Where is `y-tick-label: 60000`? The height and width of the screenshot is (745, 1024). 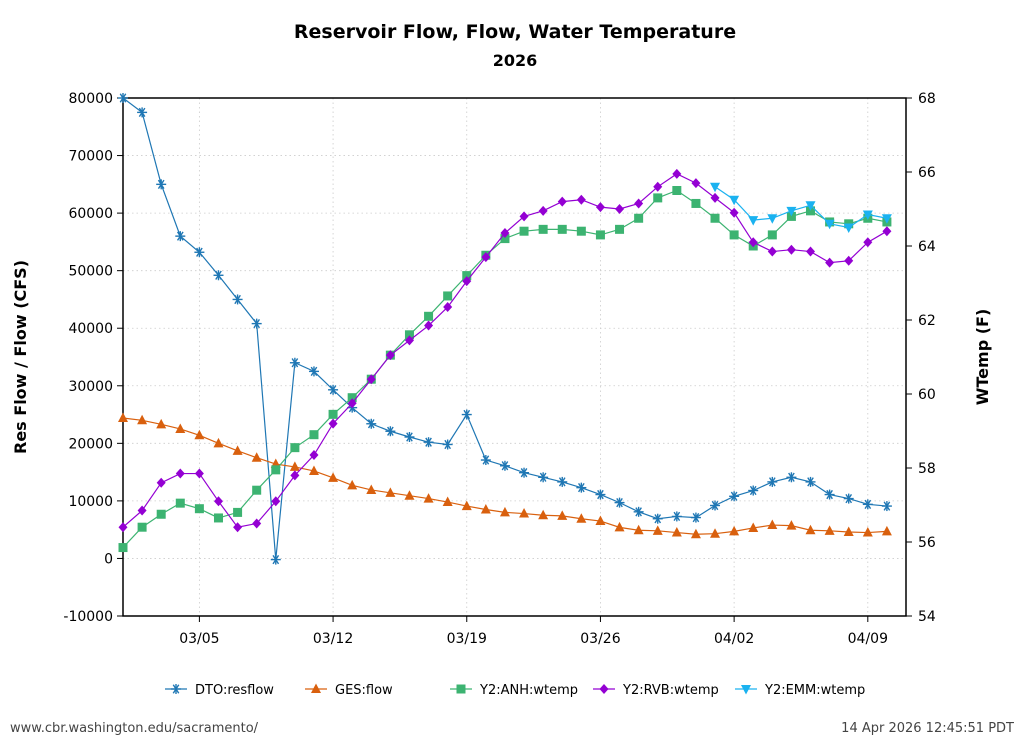
y-tick-label: 60000 is located at coordinates (90, 214).